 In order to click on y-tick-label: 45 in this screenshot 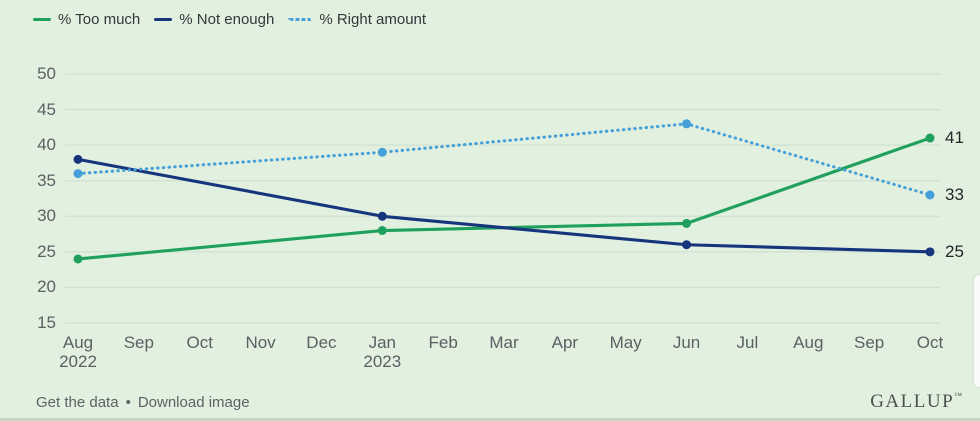, I will do `click(46, 109)`.